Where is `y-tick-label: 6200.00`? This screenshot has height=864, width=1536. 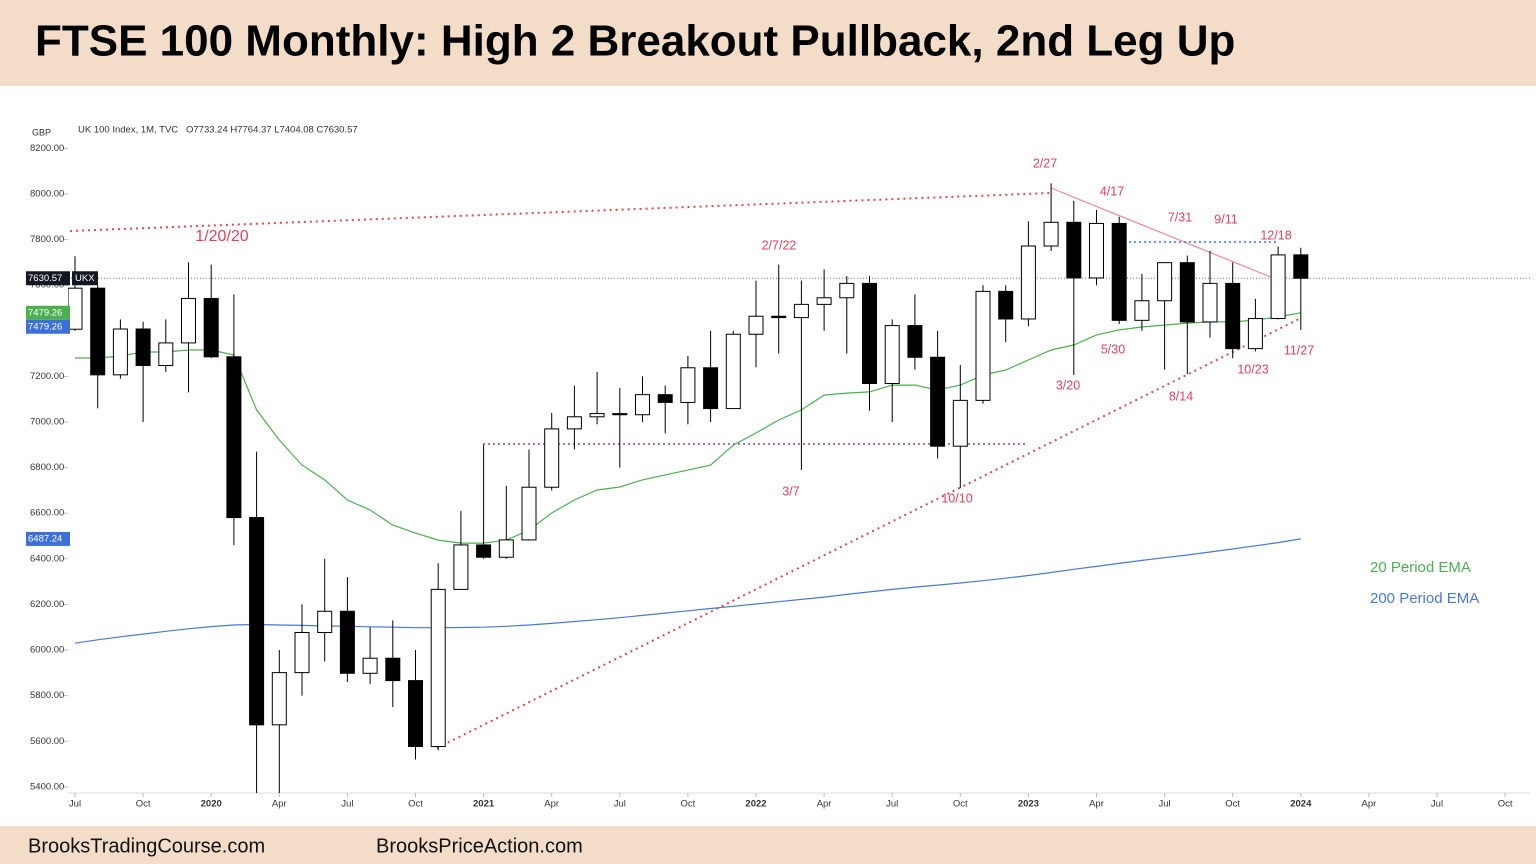 y-tick-label: 6200.00 is located at coordinates (47, 604).